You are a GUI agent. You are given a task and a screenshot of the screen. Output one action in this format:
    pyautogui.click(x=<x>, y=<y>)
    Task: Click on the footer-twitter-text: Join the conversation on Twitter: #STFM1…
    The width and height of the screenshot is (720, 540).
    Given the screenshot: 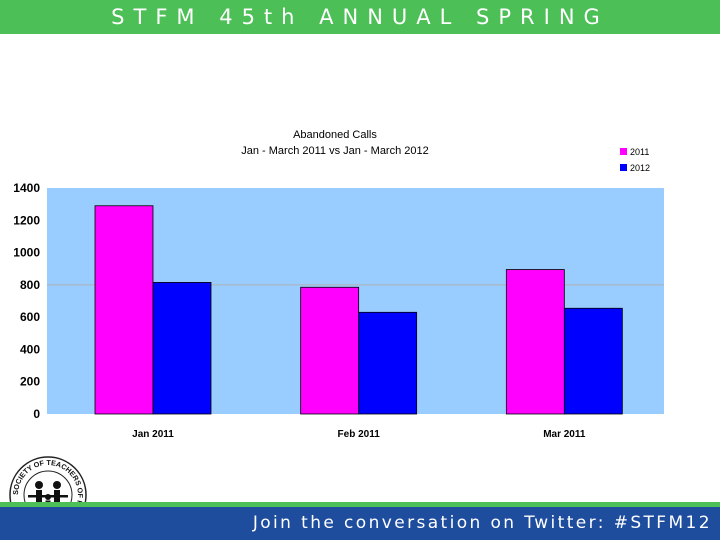 What is the action you would take?
    pyautogui.click(x=482, y=523)
    